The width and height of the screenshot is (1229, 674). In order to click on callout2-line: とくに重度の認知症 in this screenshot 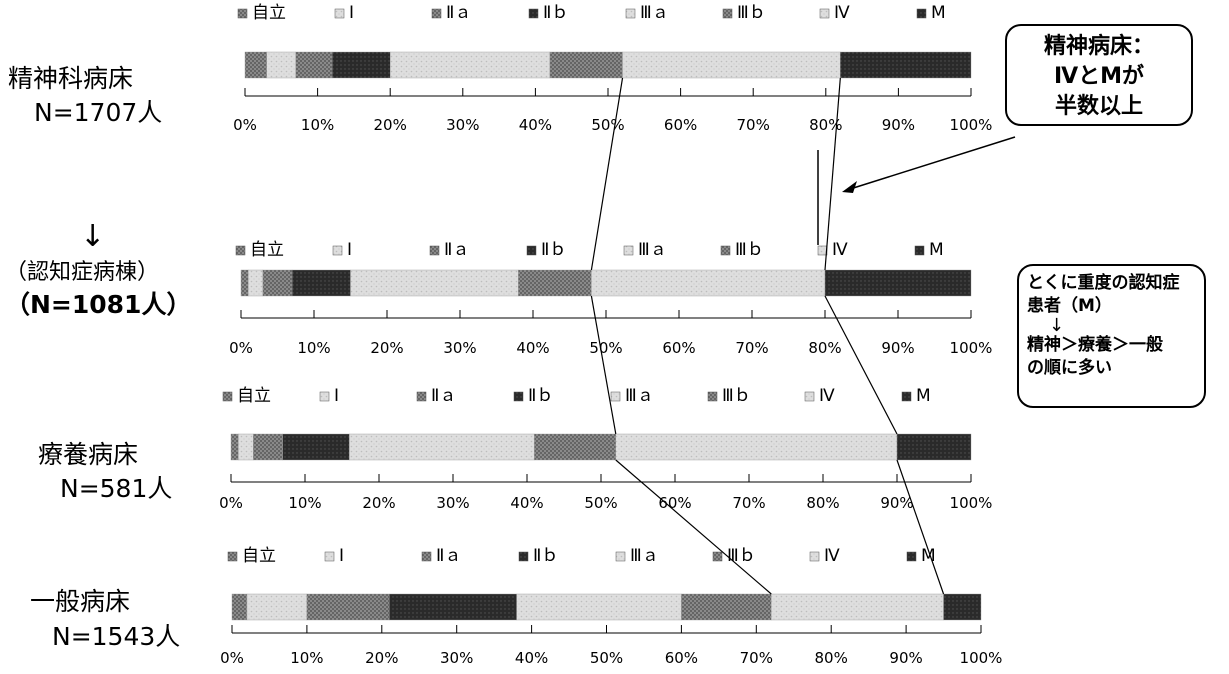, I will do `click(1103, 283)`.